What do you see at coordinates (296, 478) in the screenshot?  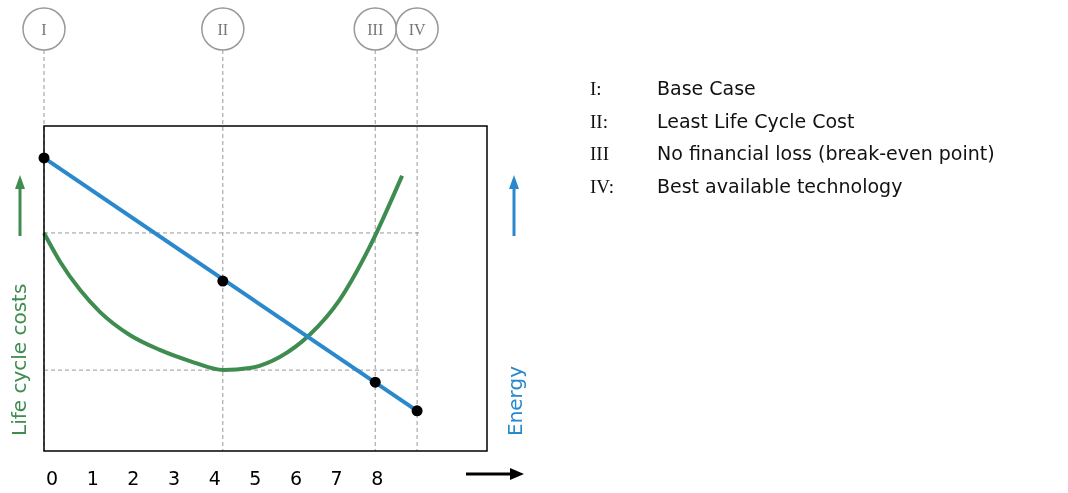 I see `x-tick-label: 6` at bounding box center [296, 478].